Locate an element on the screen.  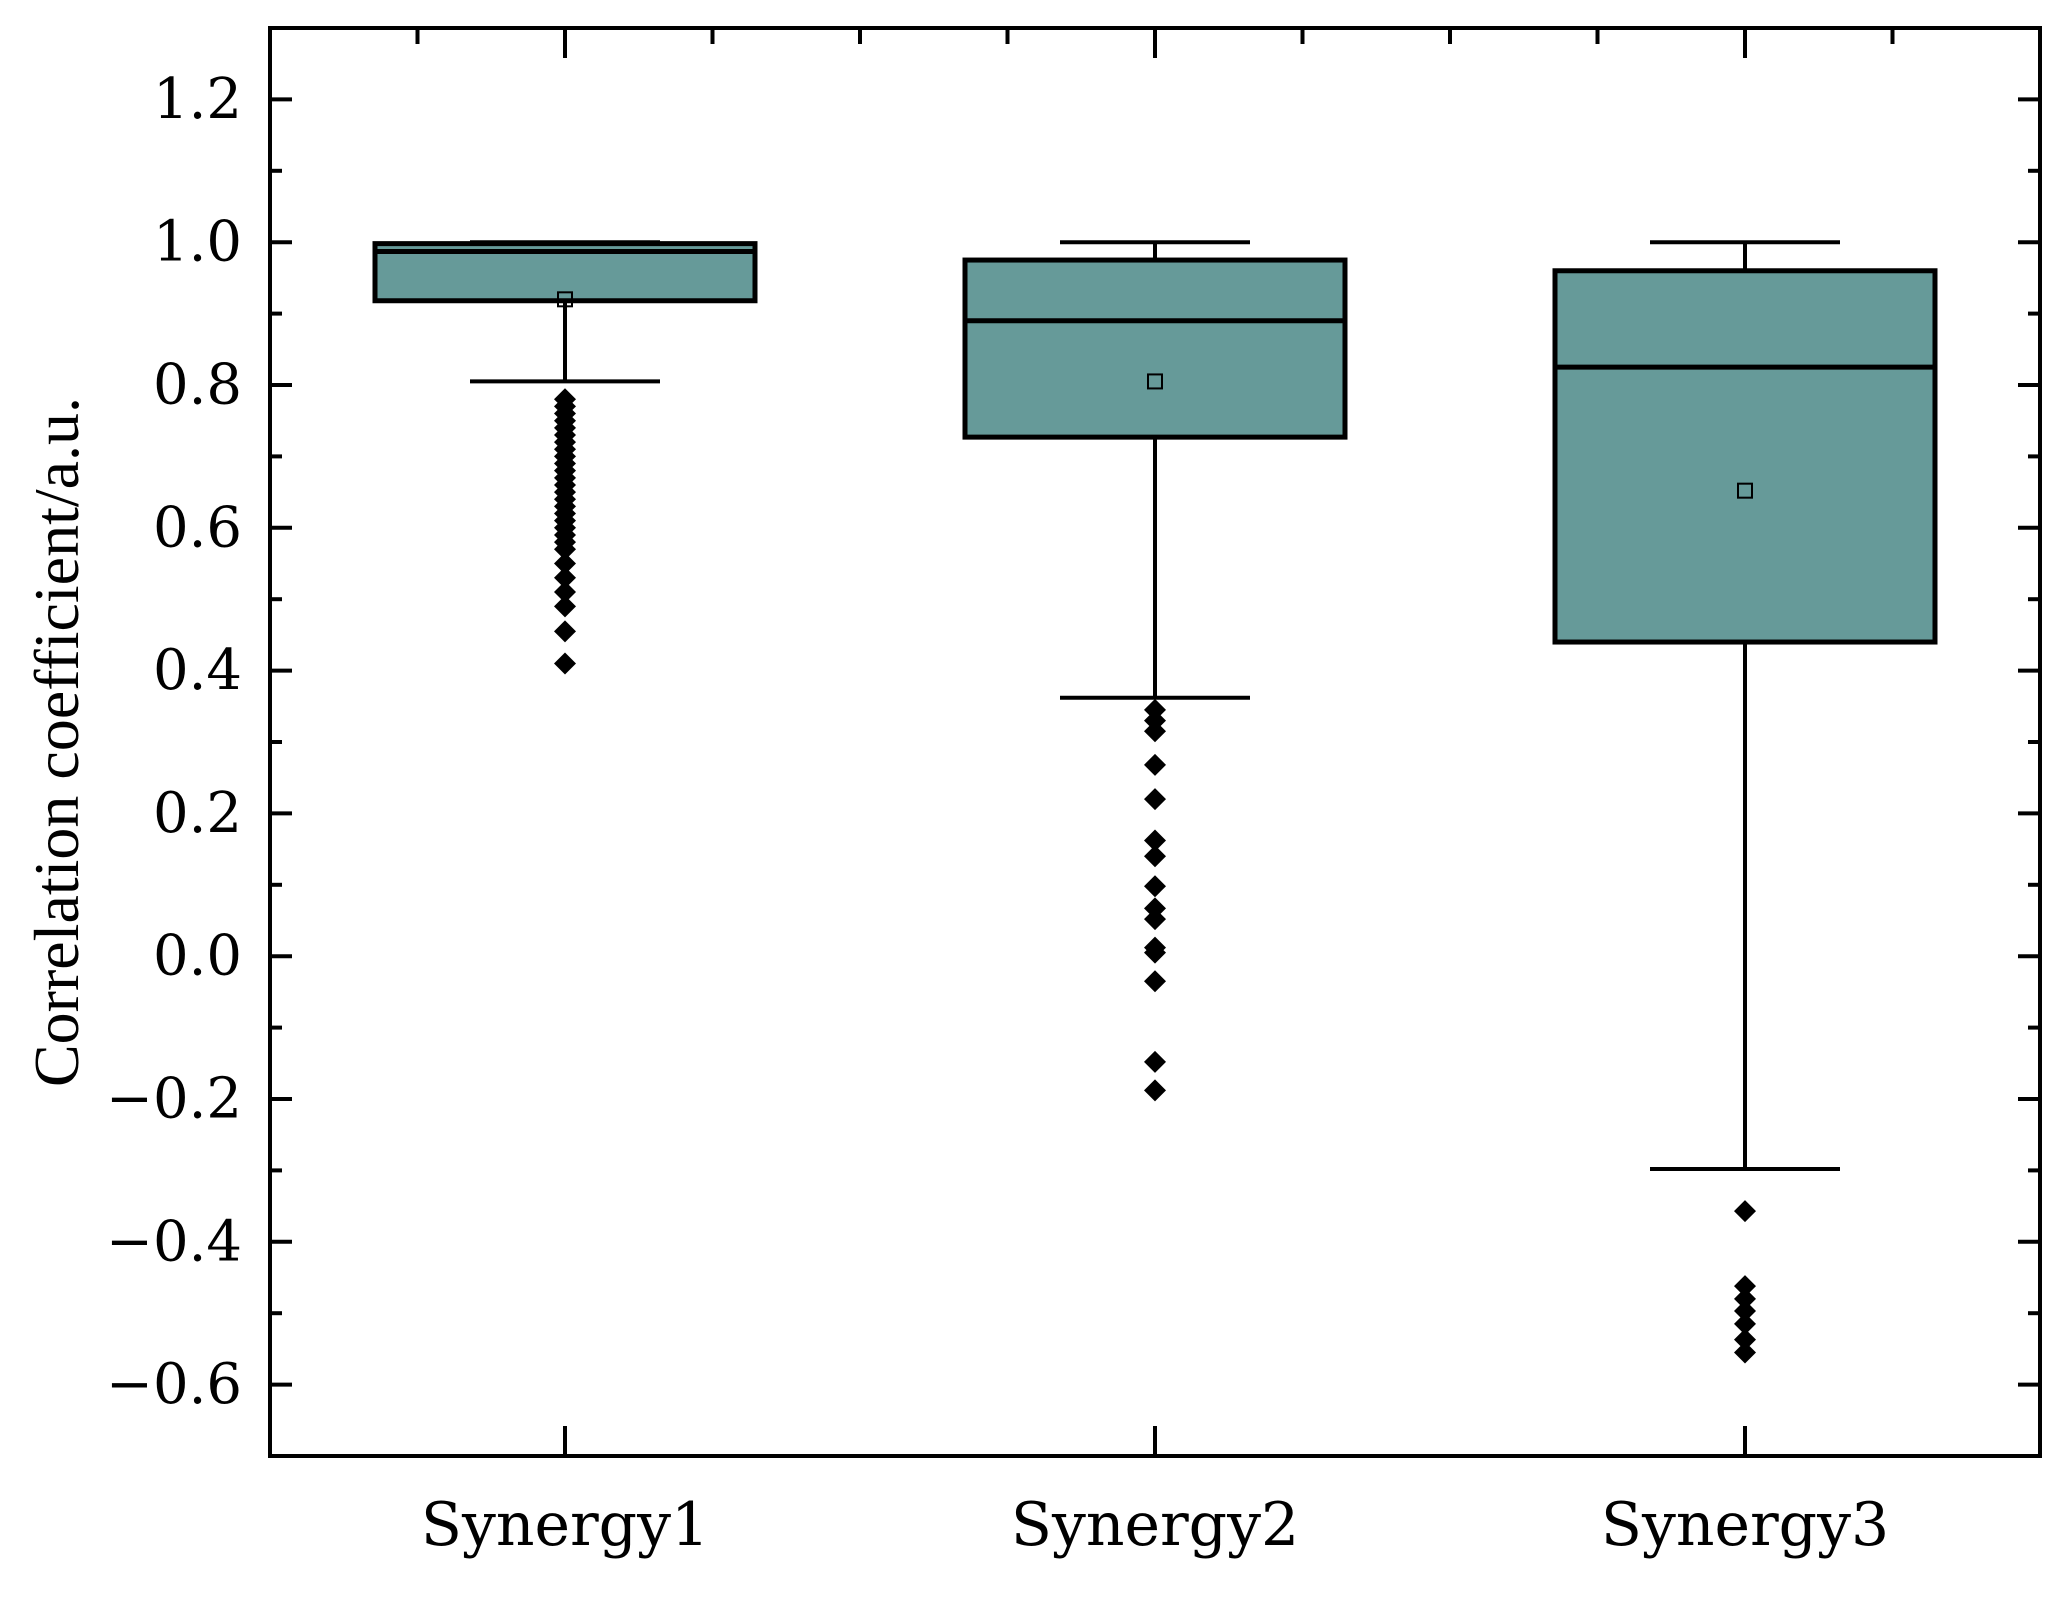
y-tick-label: −0.2 is located at coordinates (174, 1099).